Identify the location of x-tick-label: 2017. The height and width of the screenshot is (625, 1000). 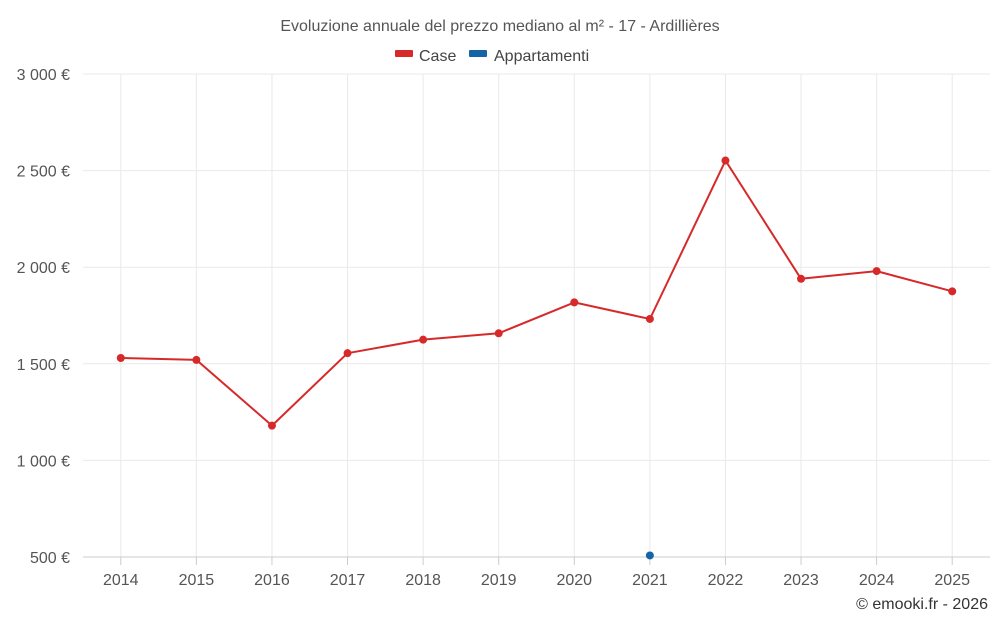
(348, 580).